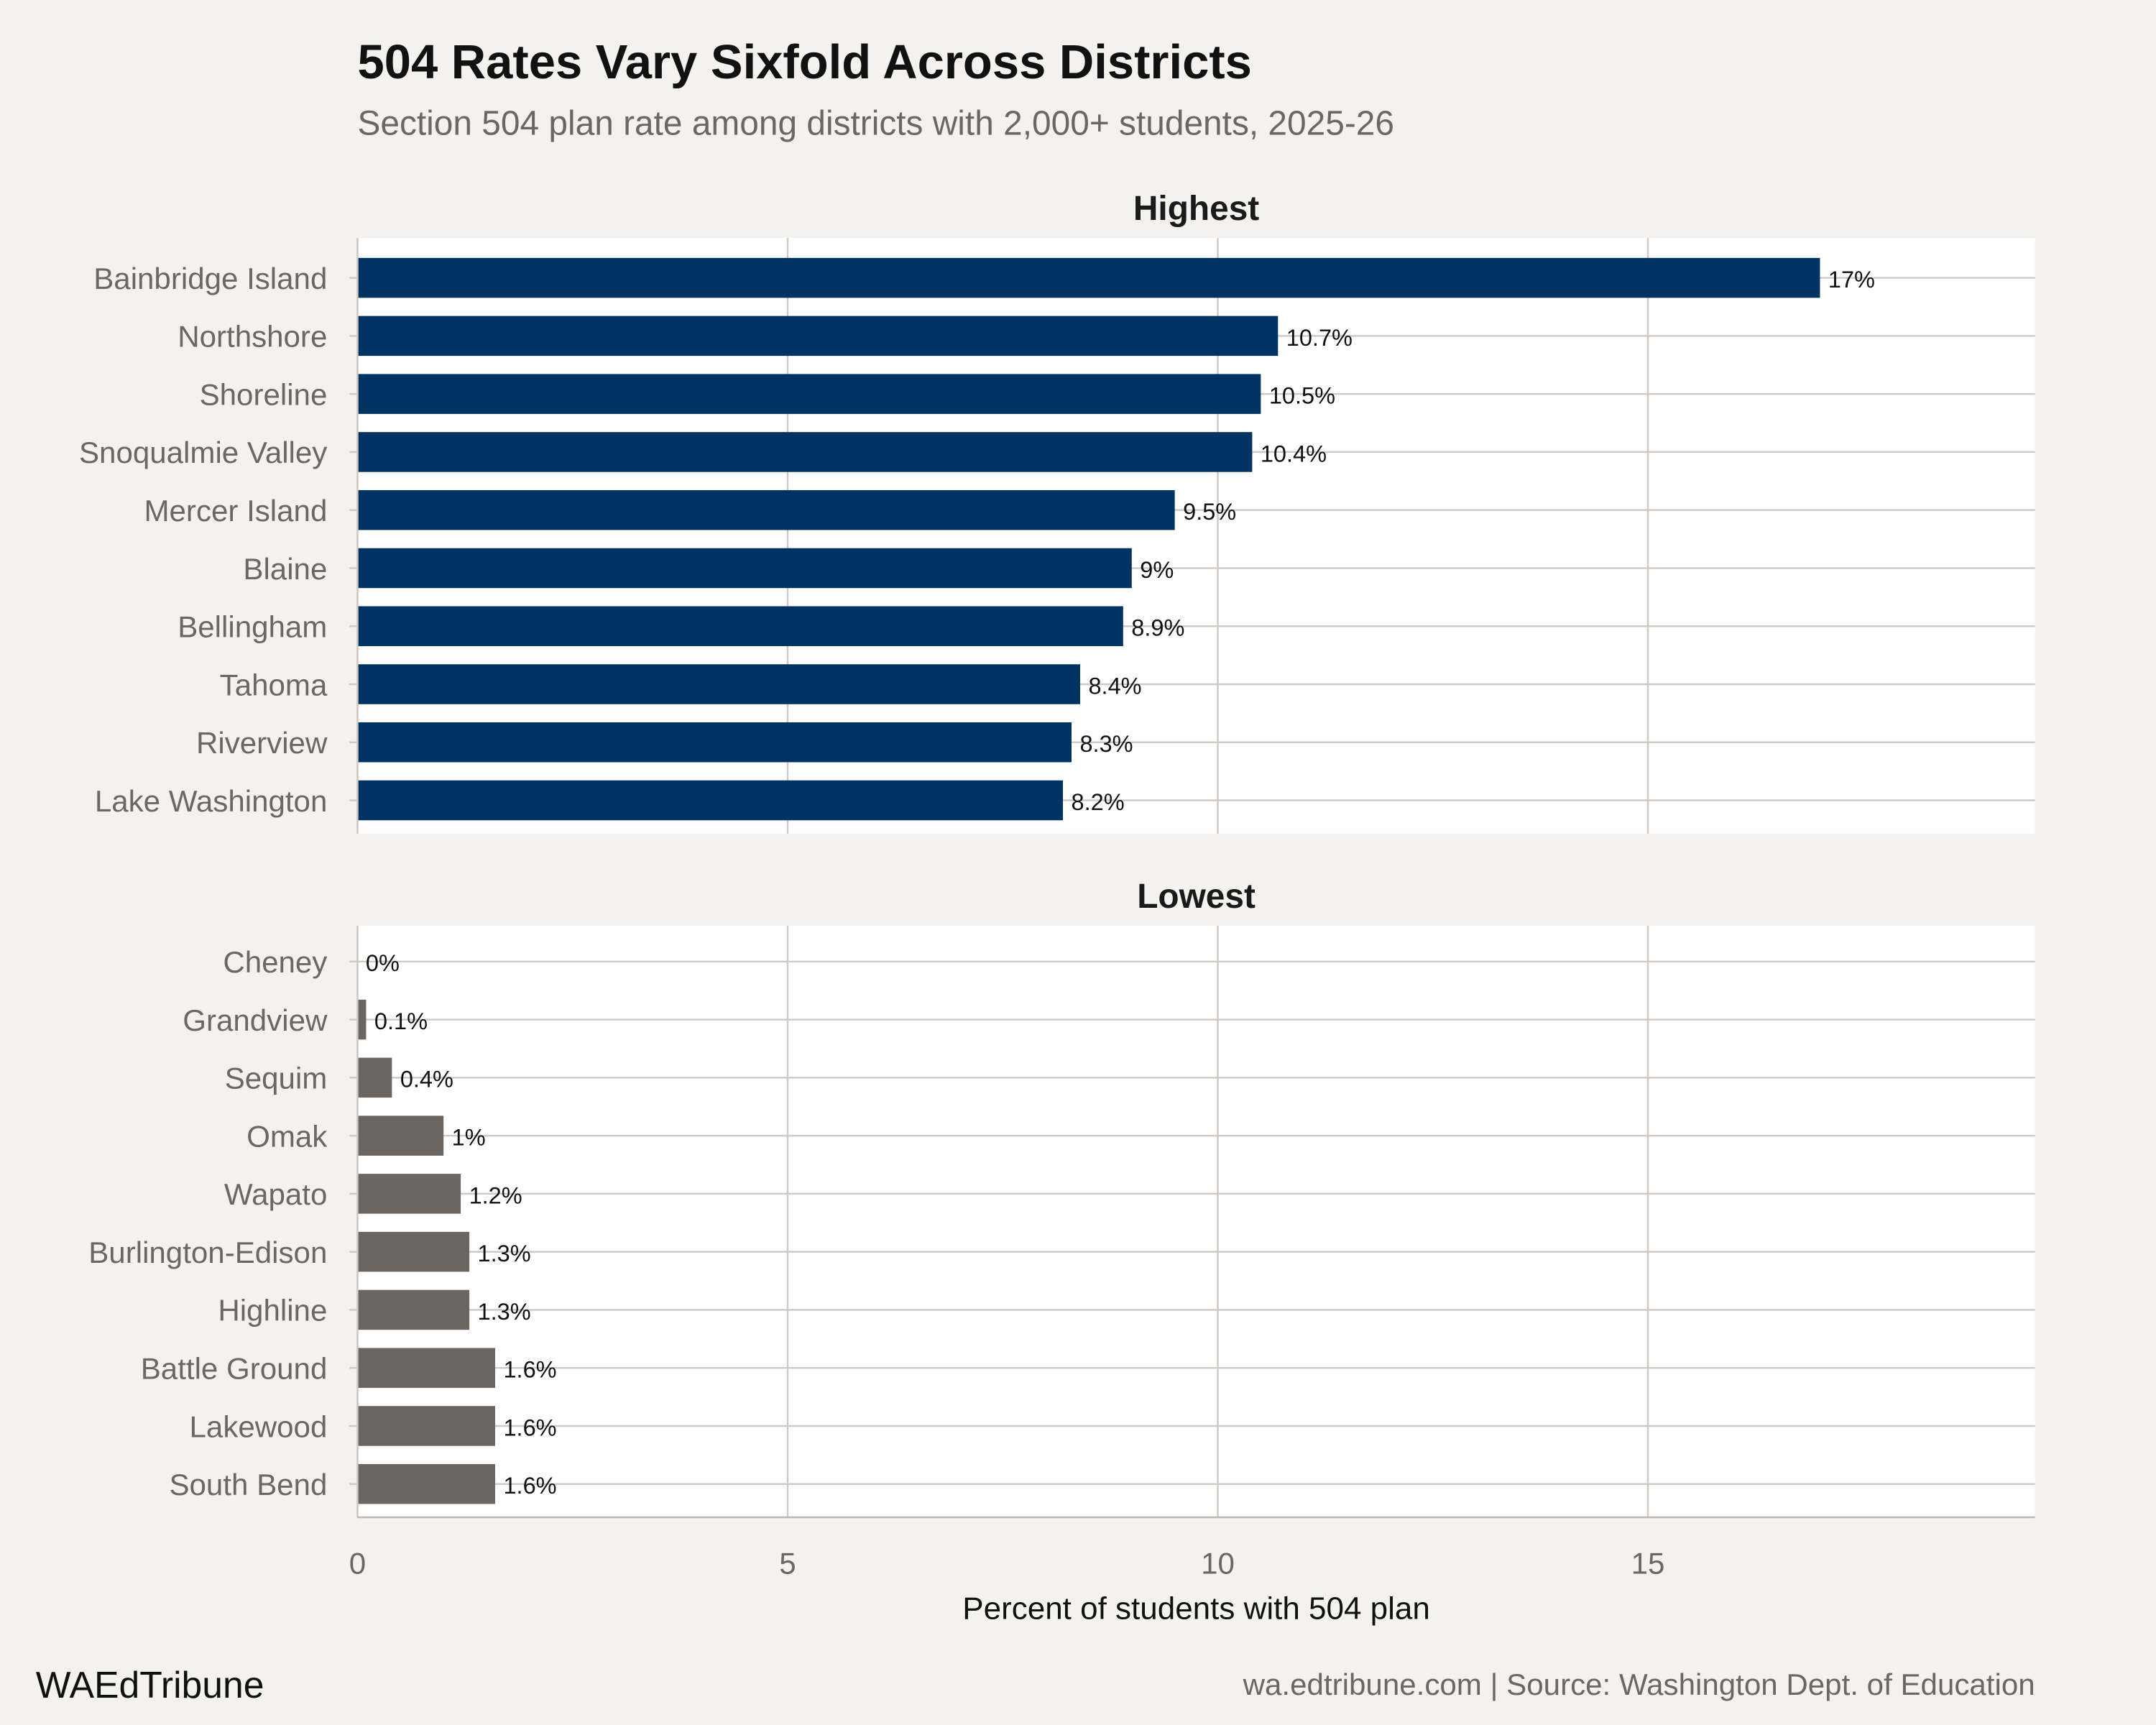 This screenshot has width=2156, height=1725. I want to click on data-label: 1%, so click(469, 1138).